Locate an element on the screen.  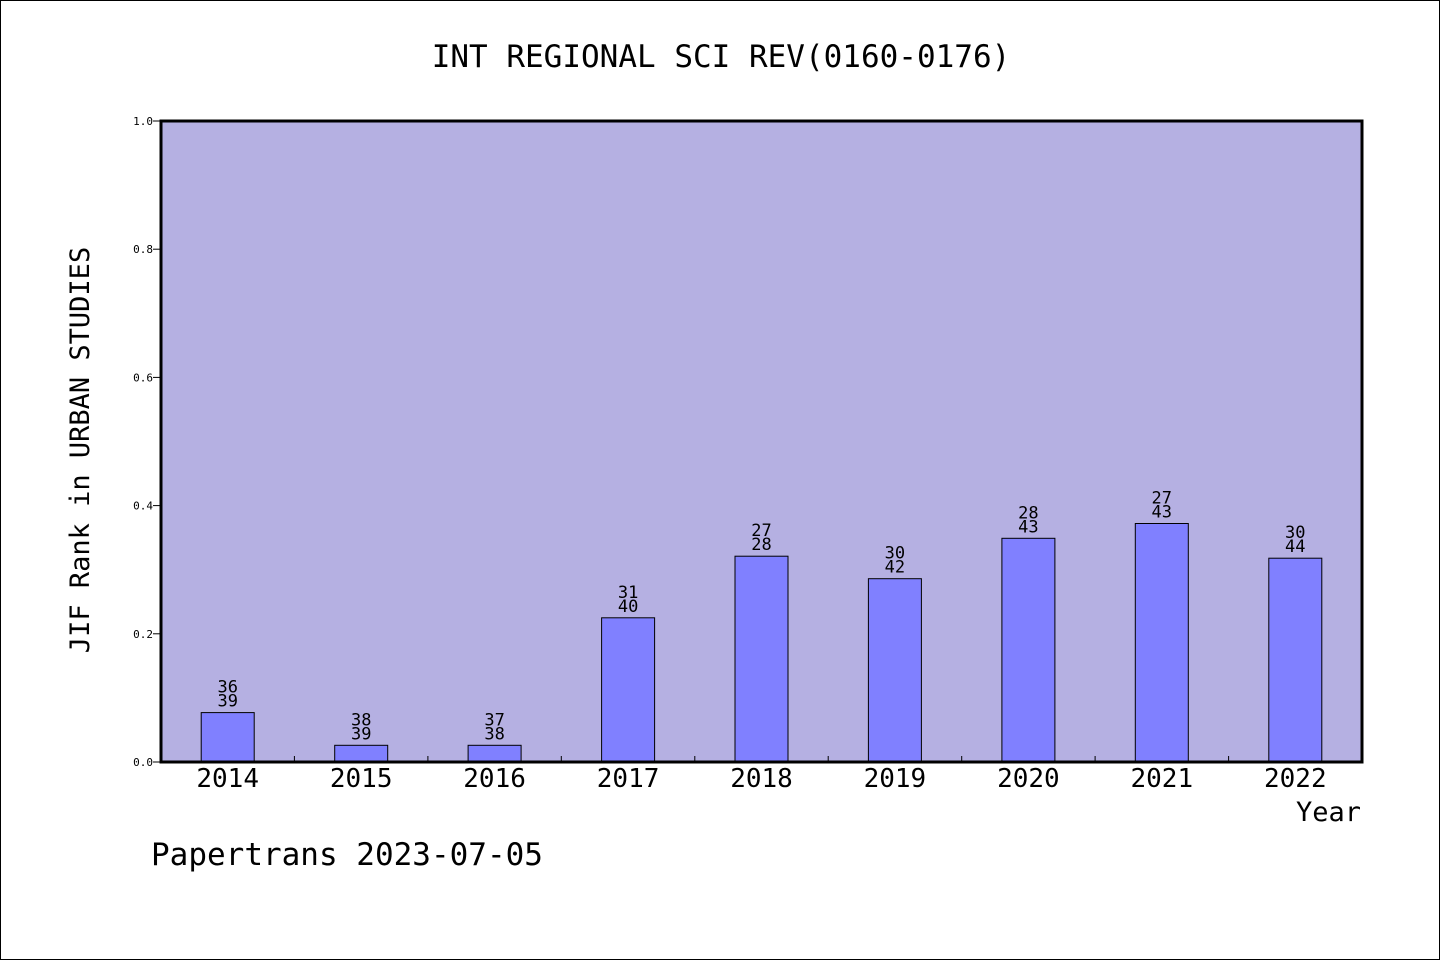
bar-rank-label-2015: 38 is located at coordinates (361, 720).